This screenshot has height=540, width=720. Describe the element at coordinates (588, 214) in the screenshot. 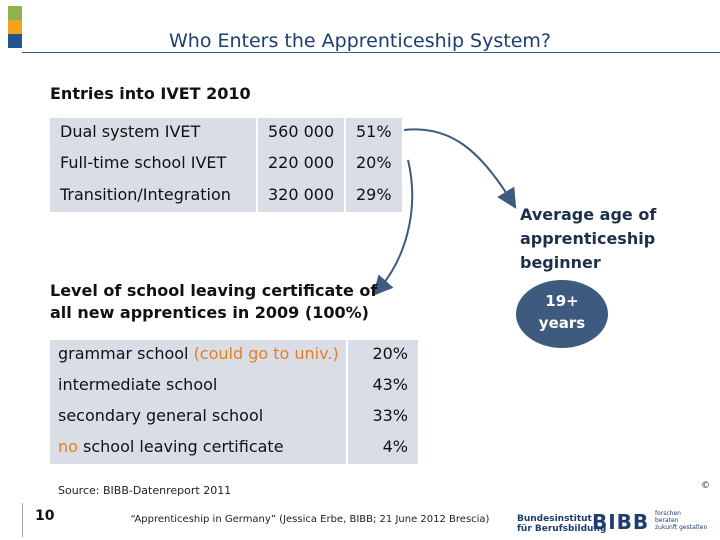

I see `average-age-label-line: Average age of` at that location.